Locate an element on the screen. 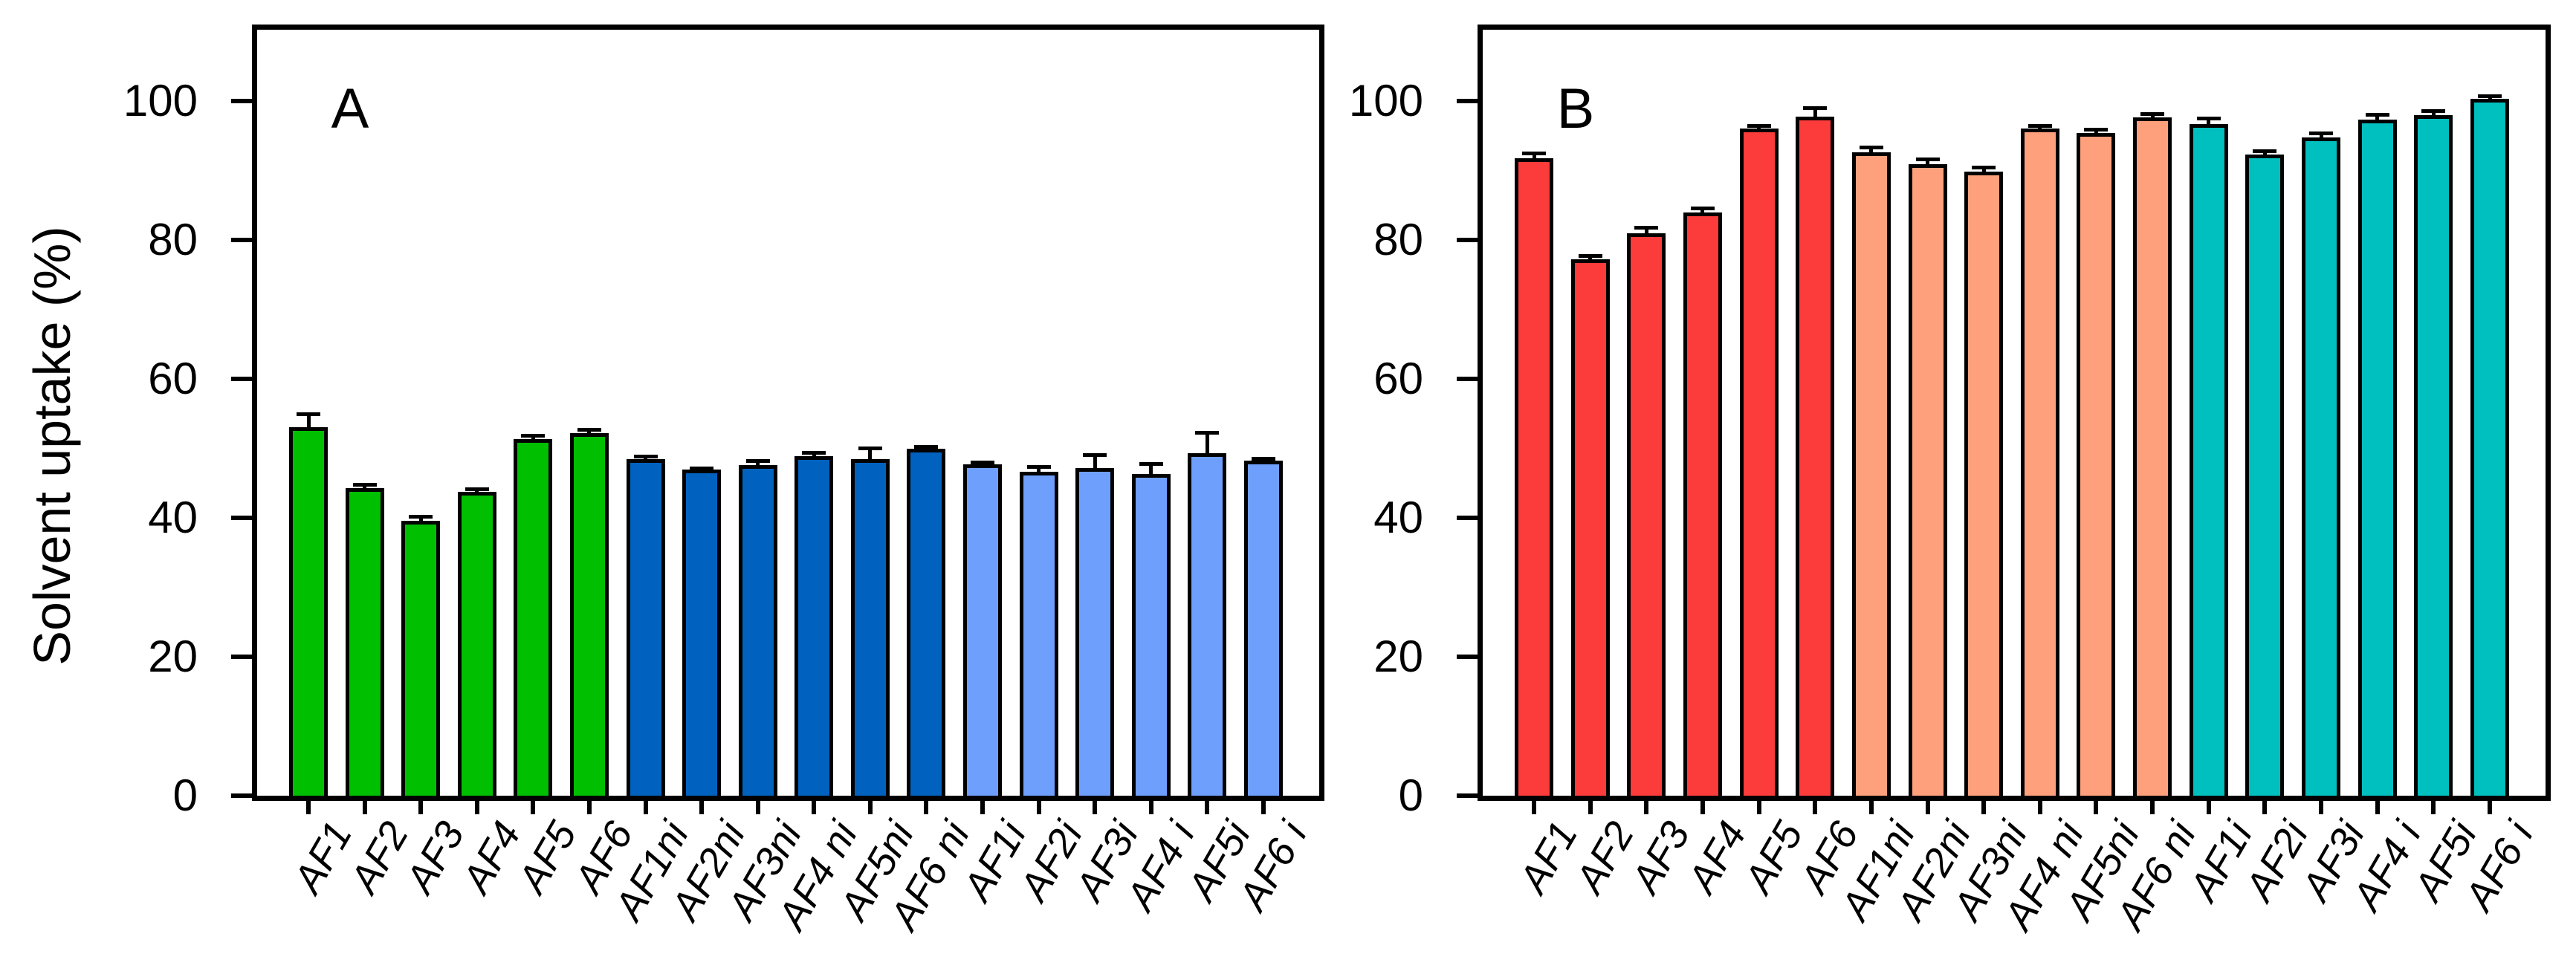 The height and width of the screenshot is (974, 2576). bar-AF3i is located at coordinates (2321, 468).